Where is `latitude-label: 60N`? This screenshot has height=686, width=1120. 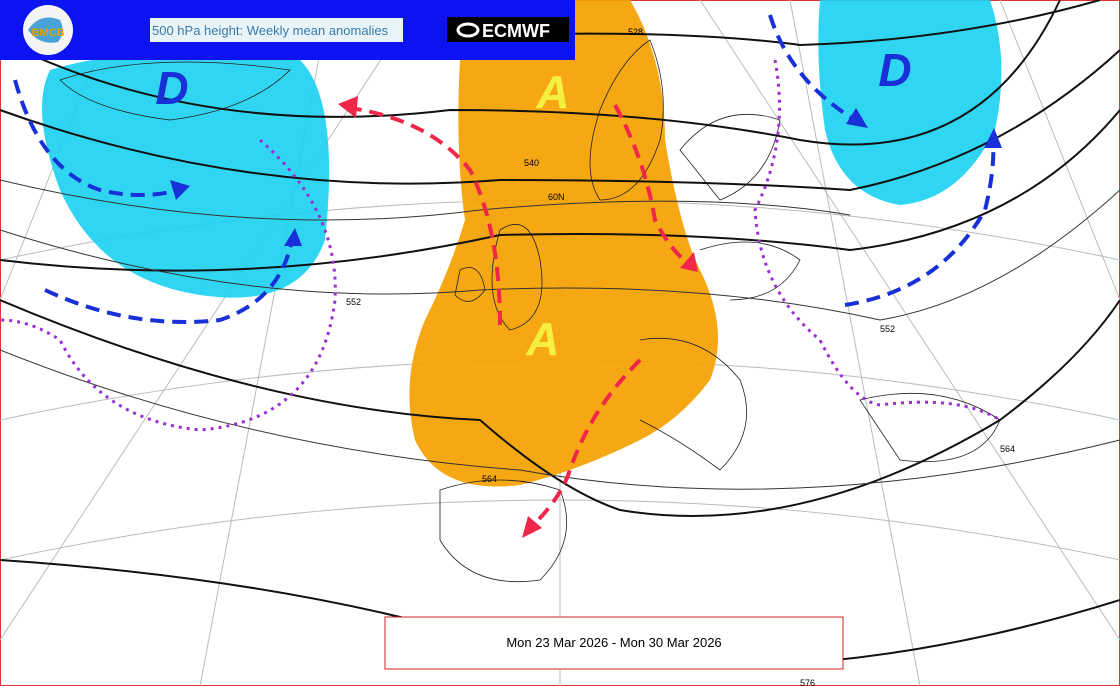
latitude-label: 60N is located at coordinates (556, 197).